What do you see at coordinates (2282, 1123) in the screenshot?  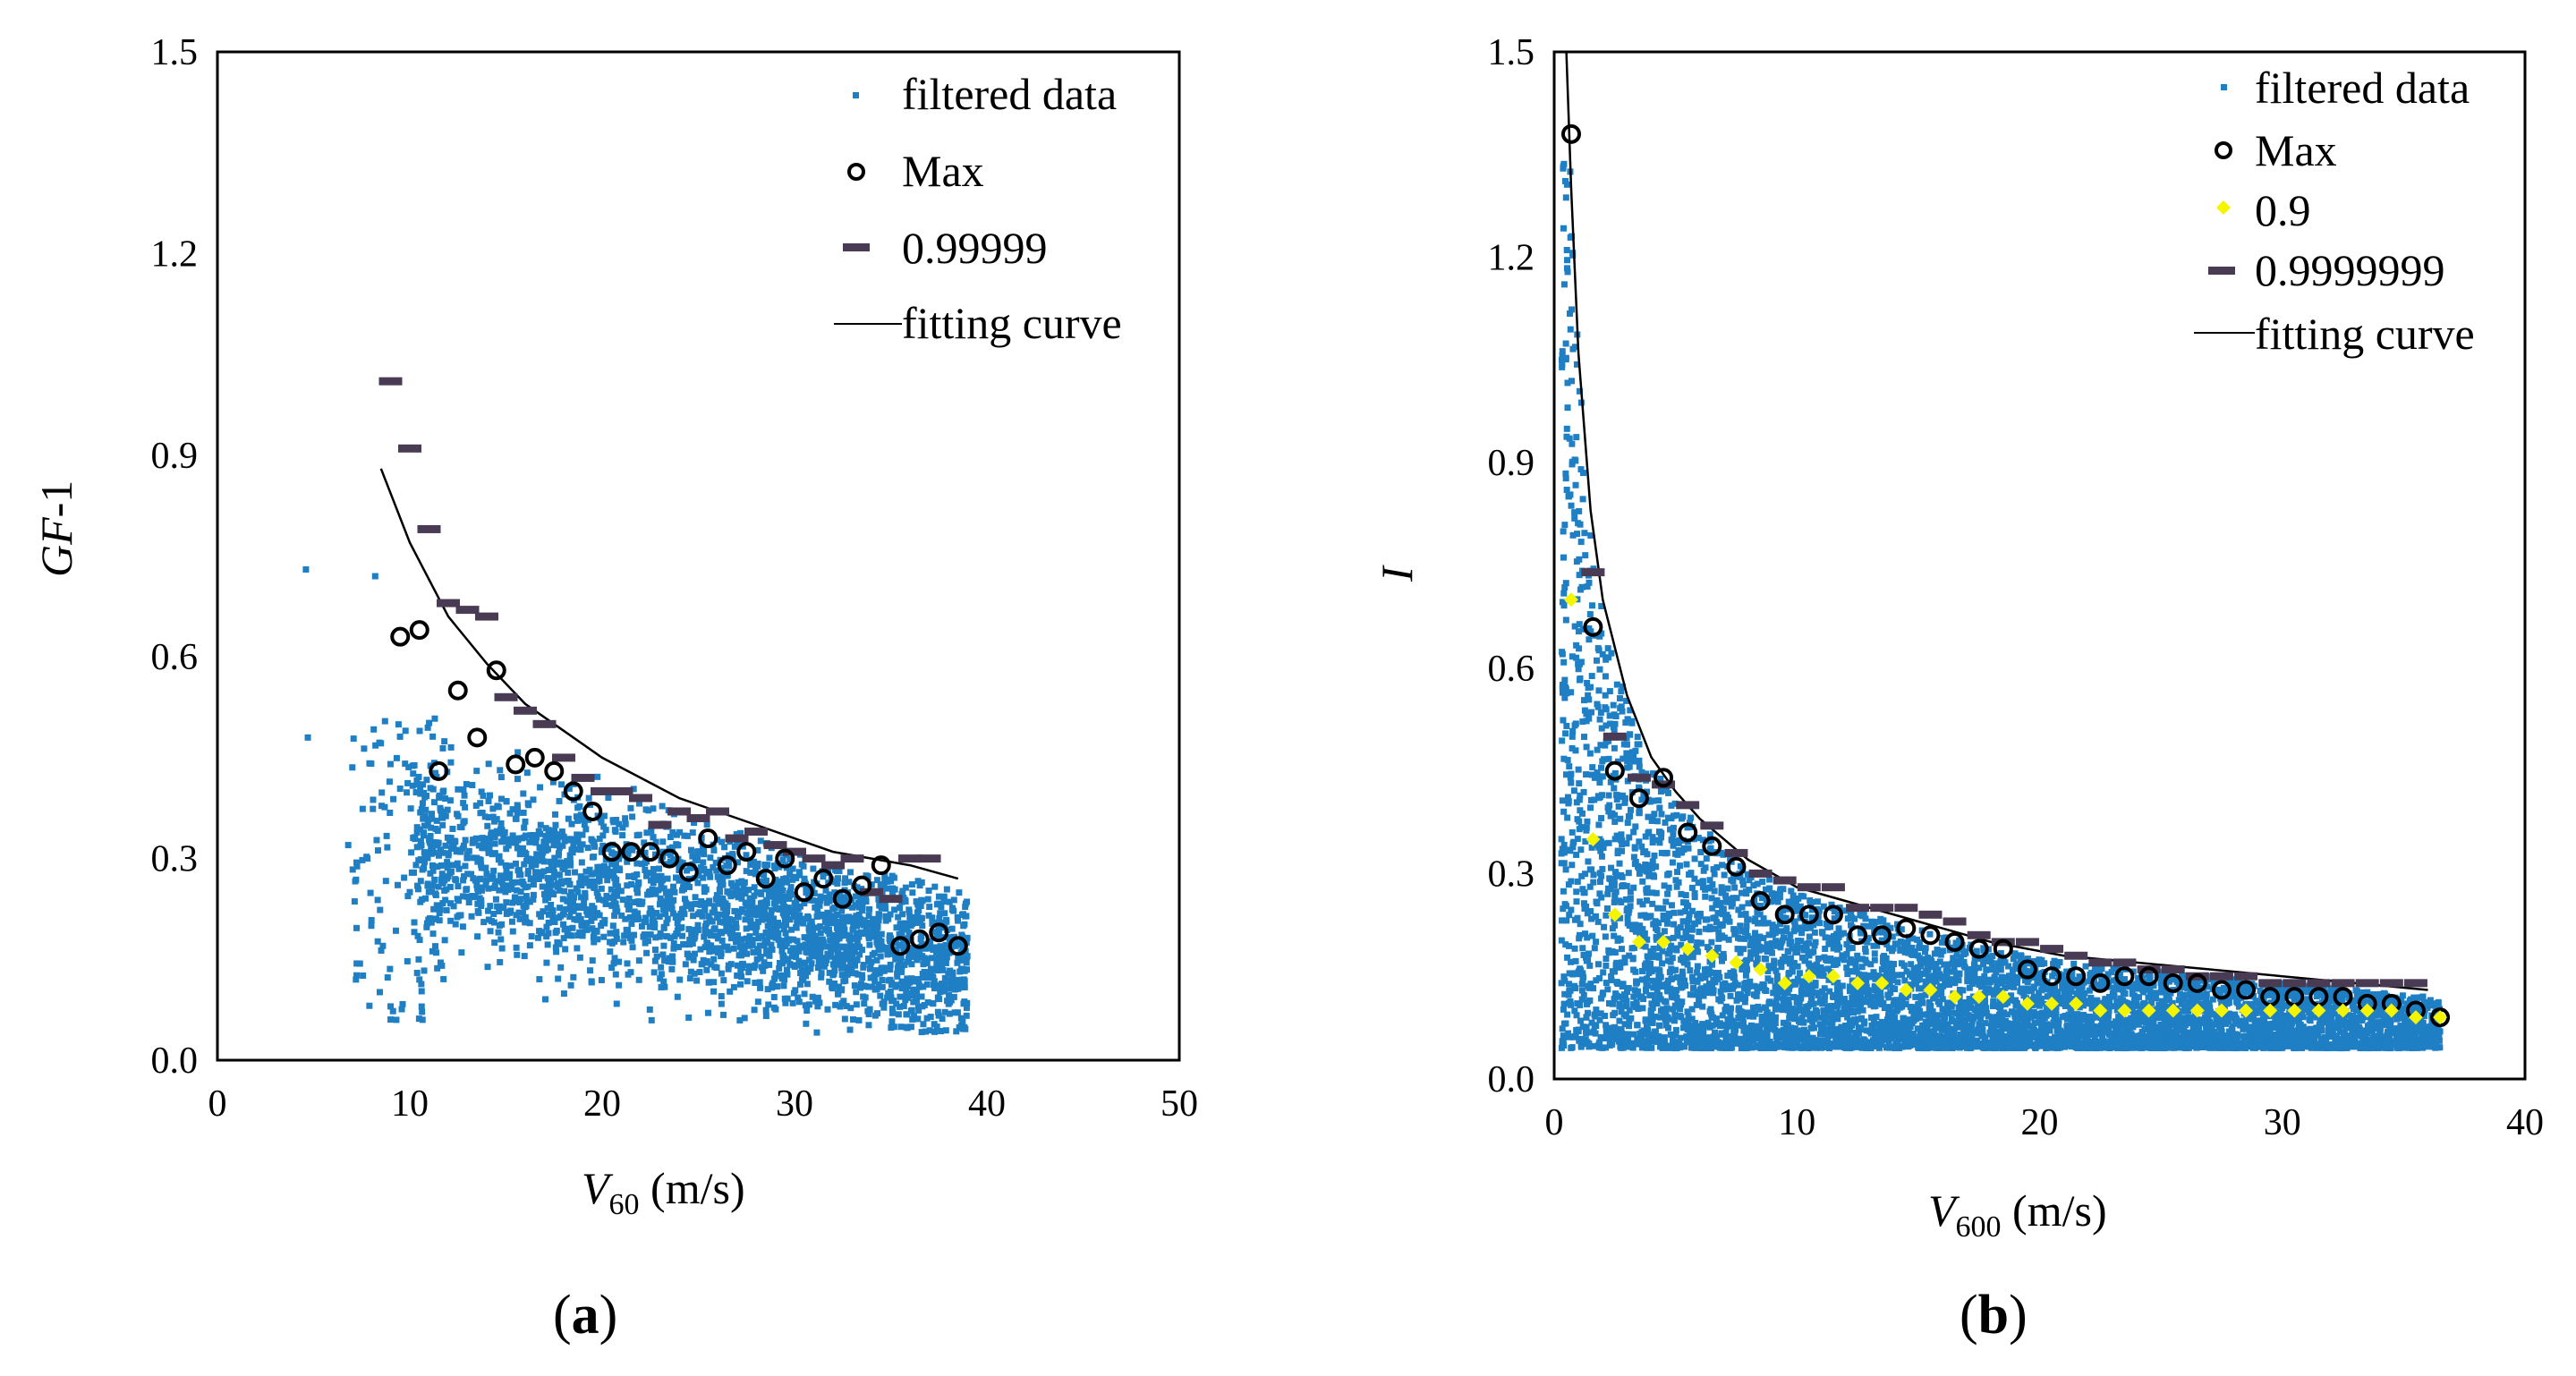 I see `x-tick-label: 30` at bounding box center [2282, 1123].